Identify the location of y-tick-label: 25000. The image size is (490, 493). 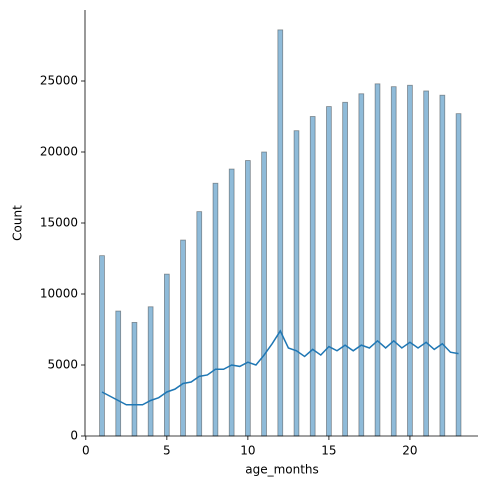
(59, 81).